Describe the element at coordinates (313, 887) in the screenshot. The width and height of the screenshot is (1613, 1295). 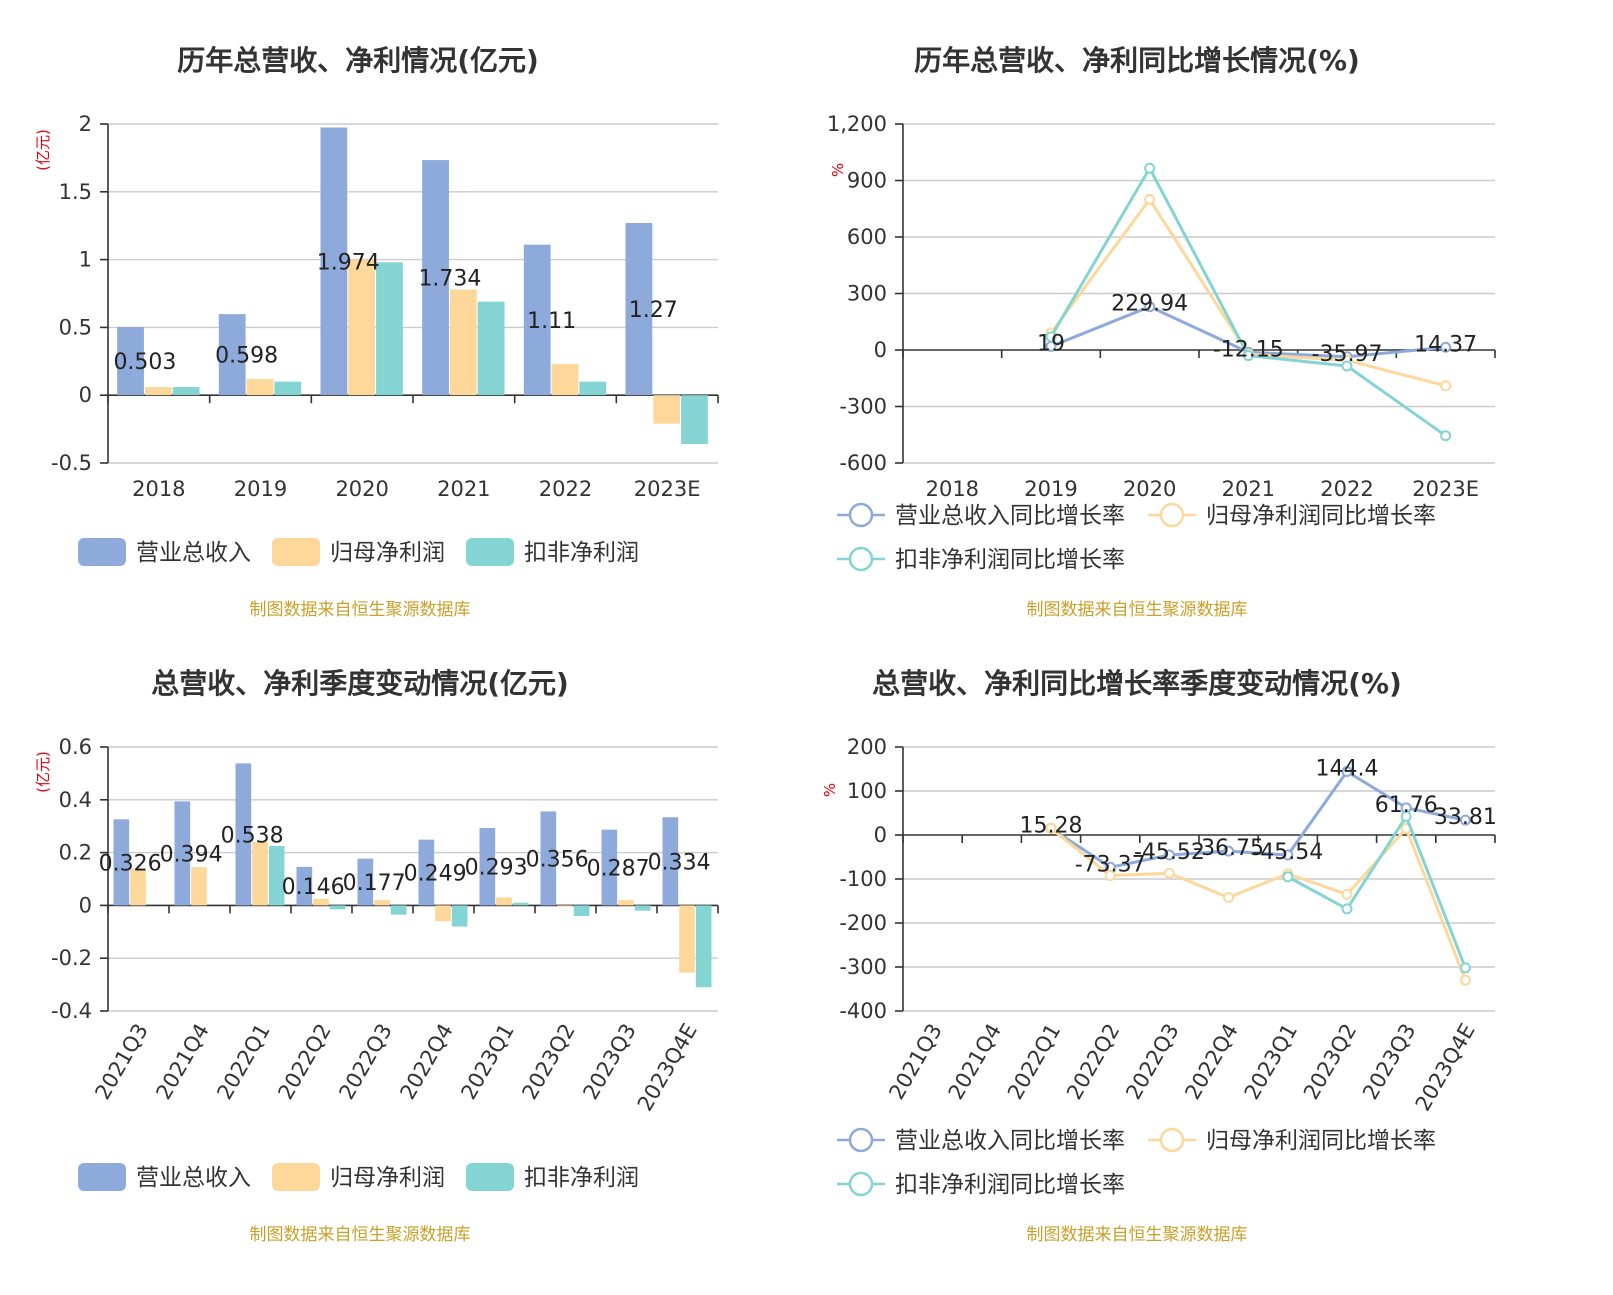
I see `data-label: 0.146` at that location.